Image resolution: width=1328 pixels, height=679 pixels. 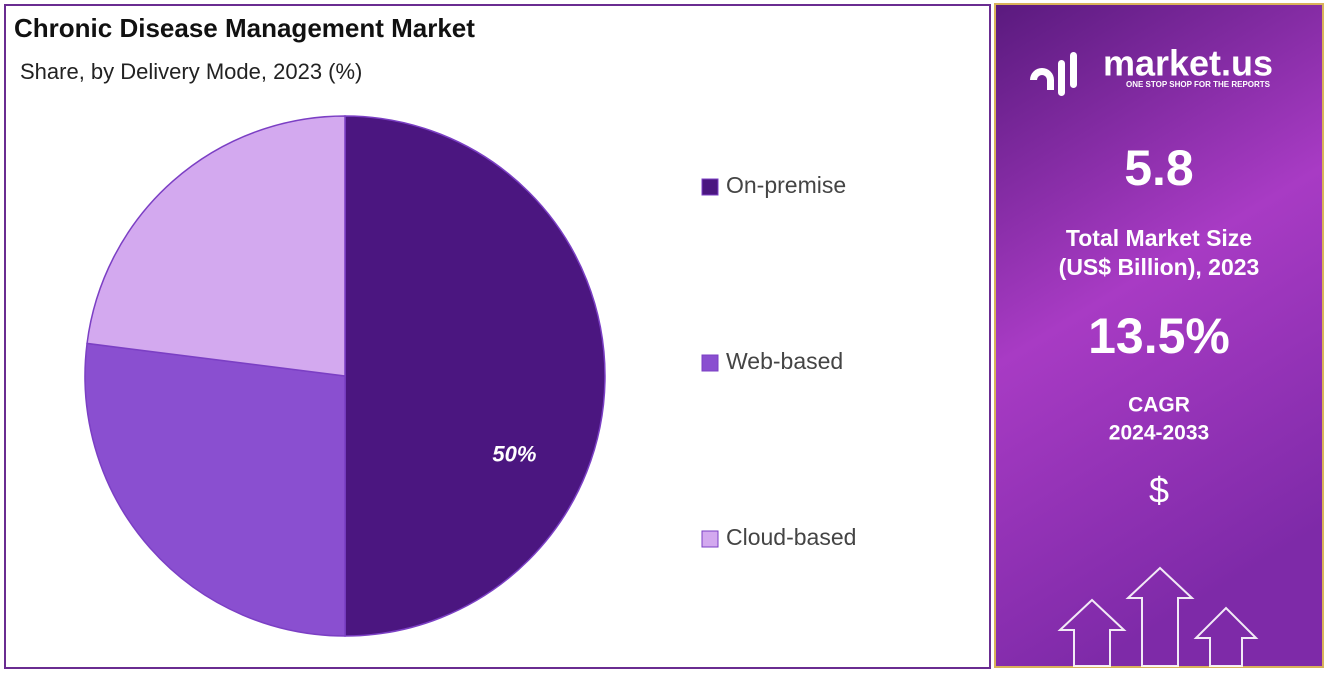 What do you see at coordinates (1198, 84) in the screenshot?
I see `tagline: ONE STOP SHOP FOR THE REPORTS` at bounding box center [1198, 84].